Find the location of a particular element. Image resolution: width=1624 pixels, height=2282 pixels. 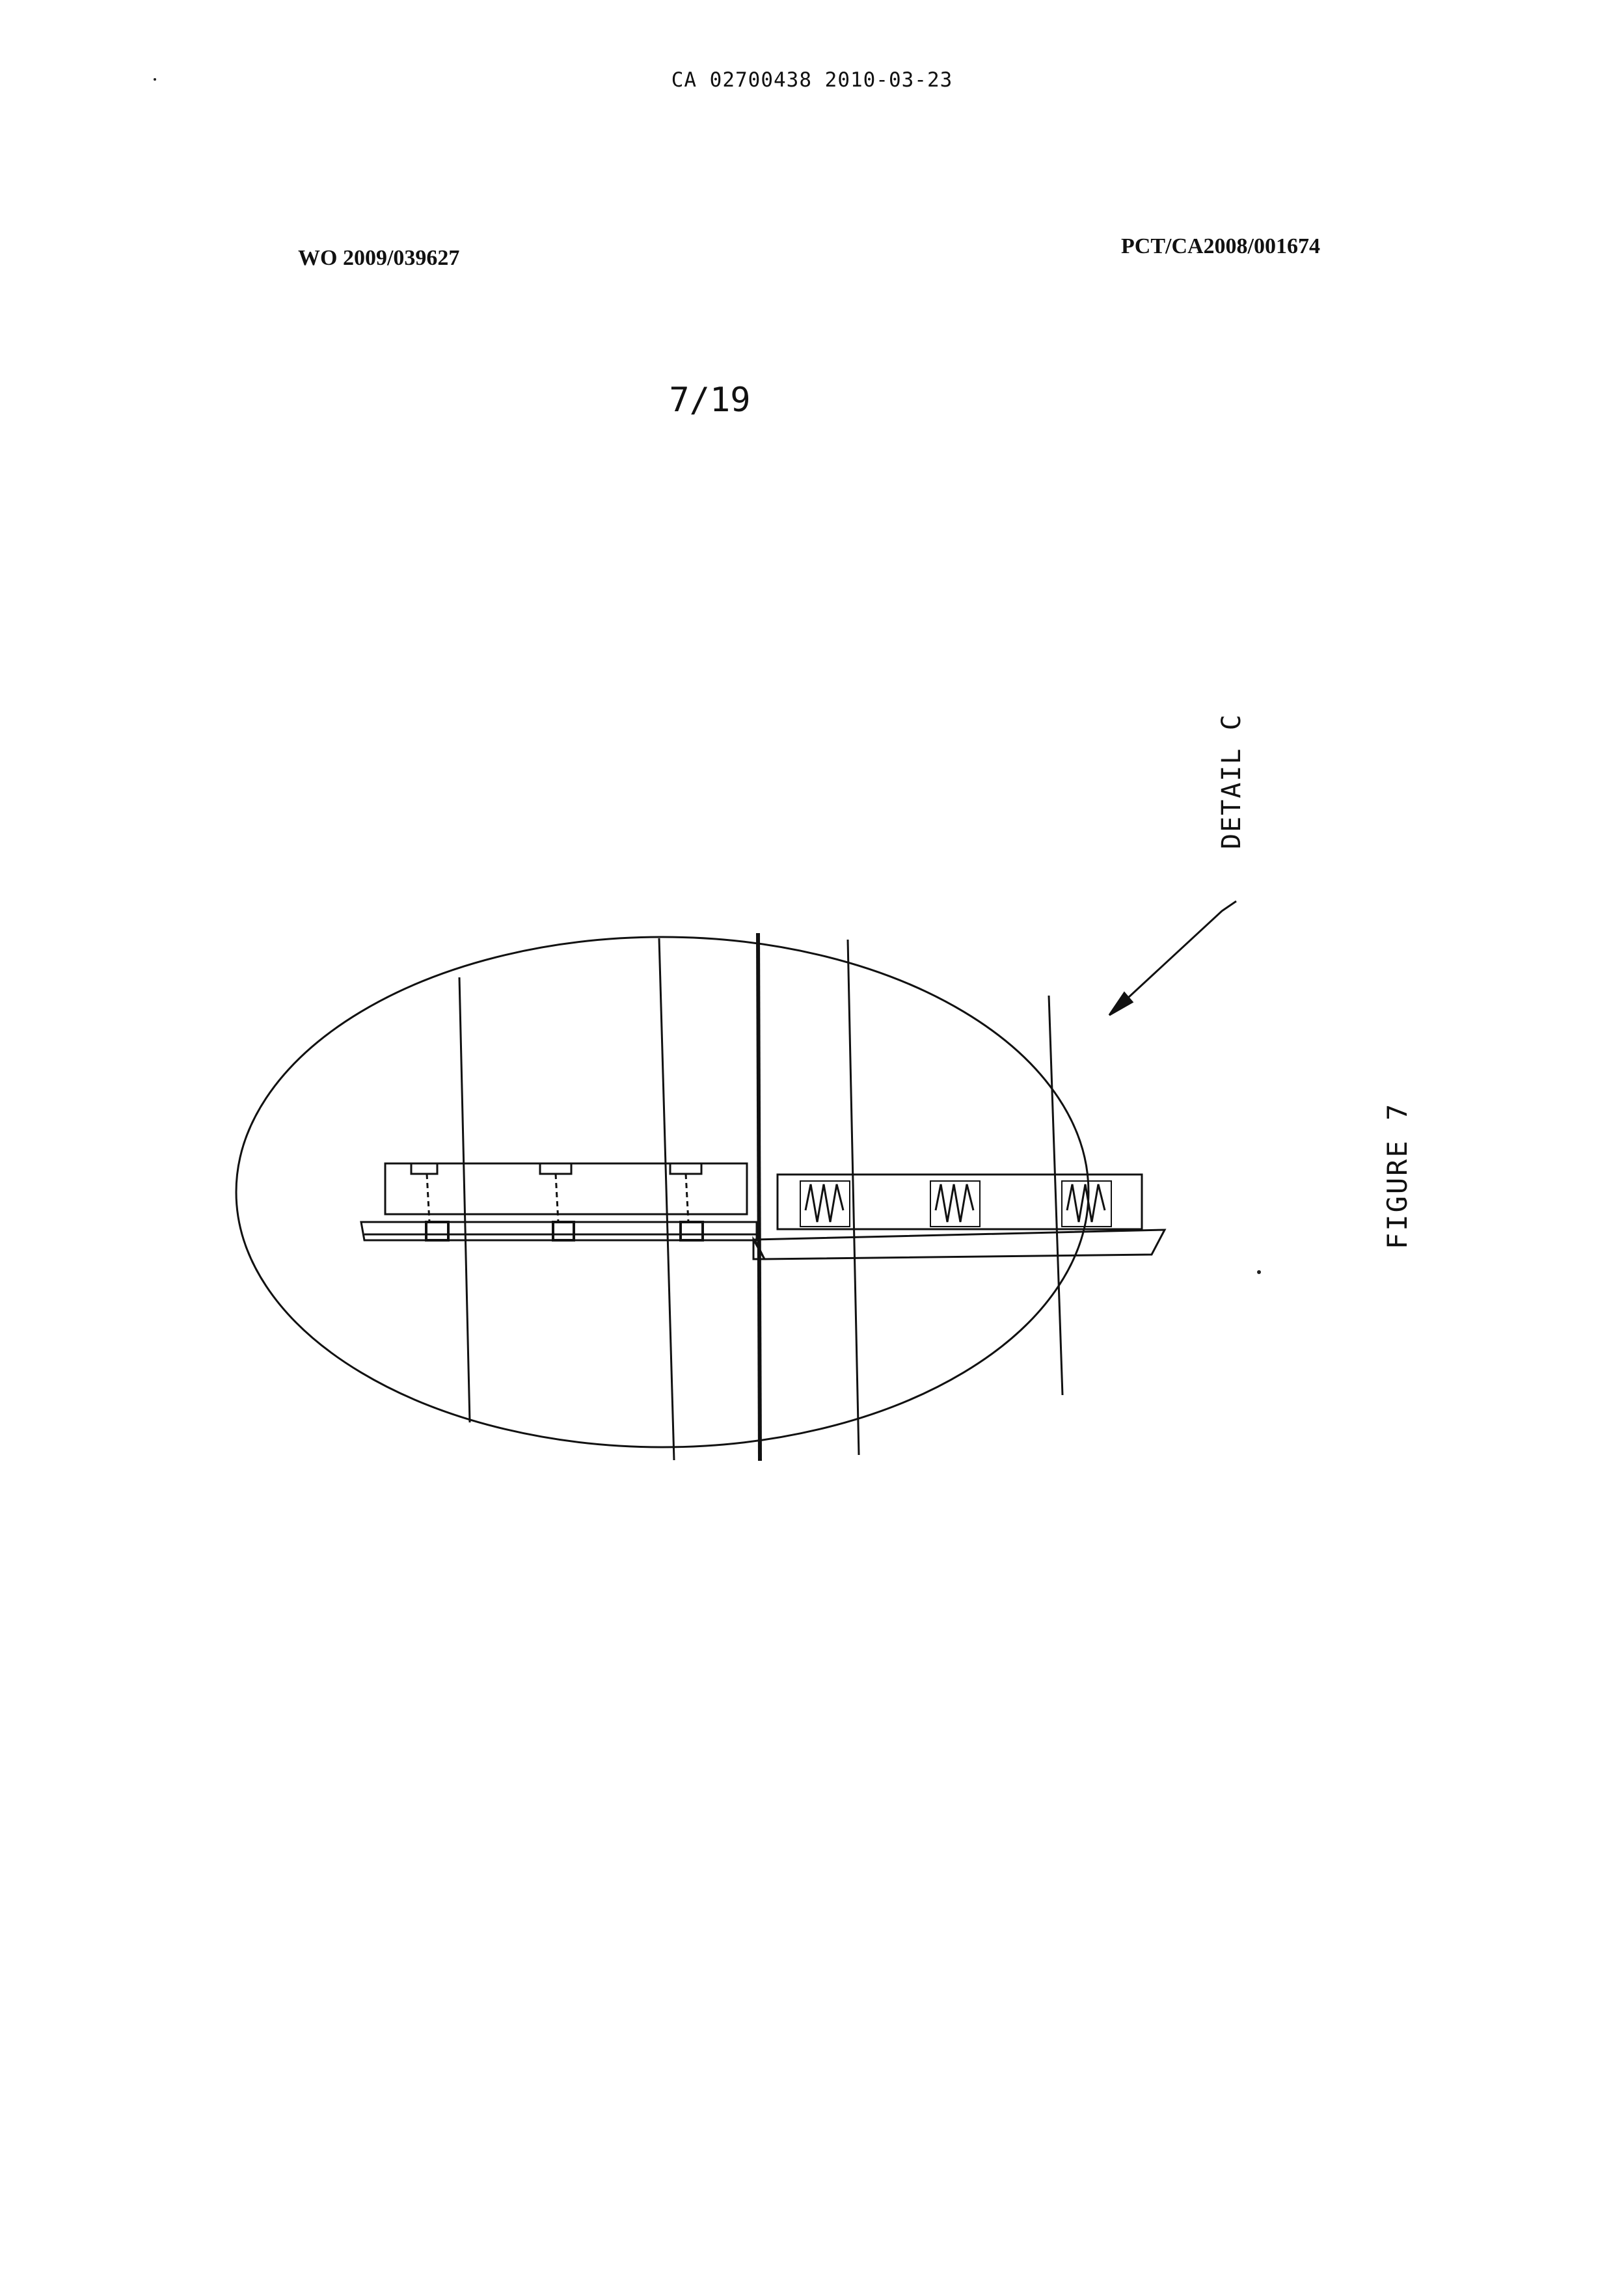

center-seam is located at coordinates (759, 1197).